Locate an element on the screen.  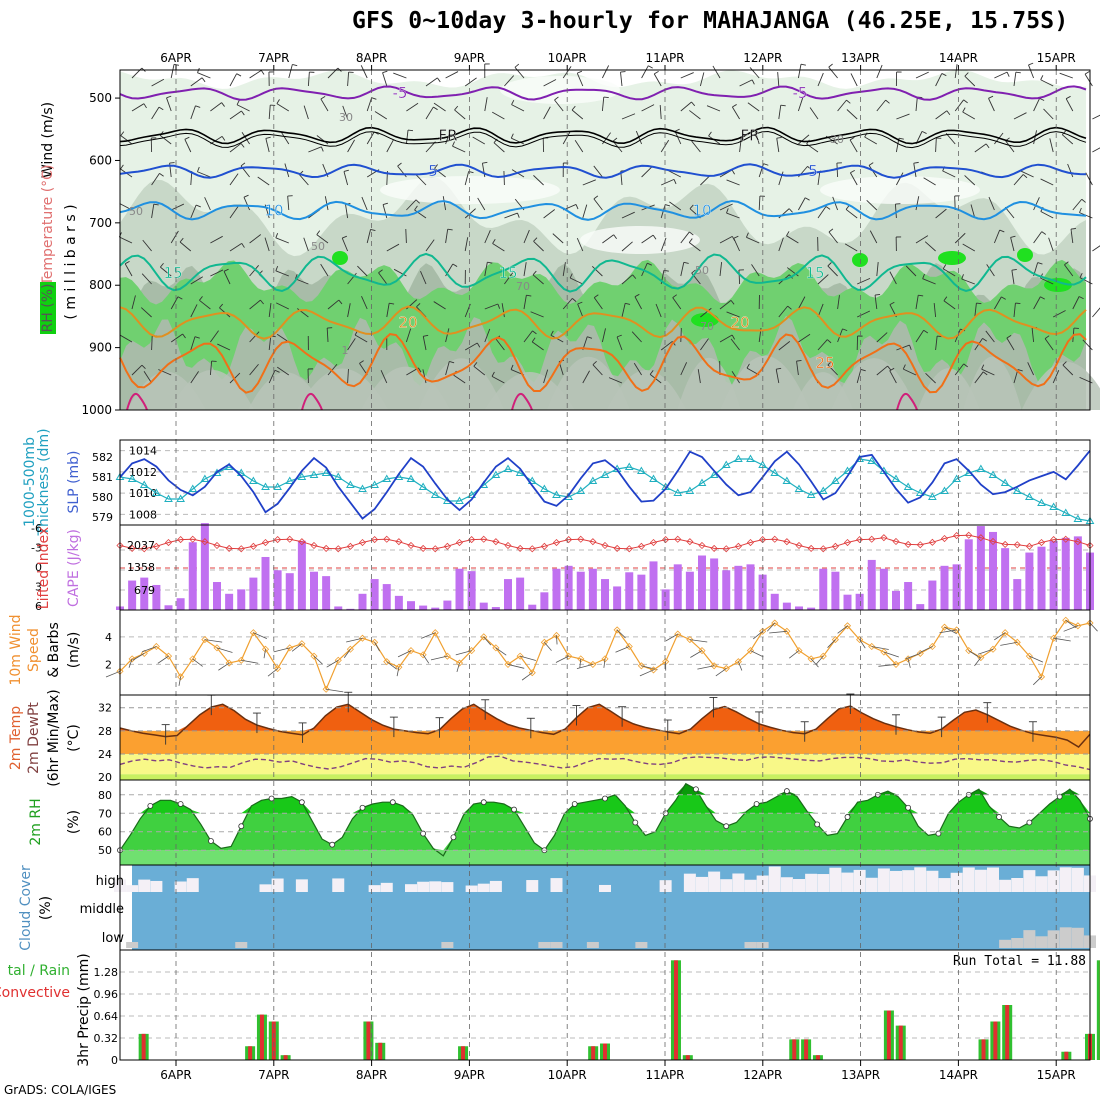
rh-contour-label: 1 is located at coordinates (345, 350).